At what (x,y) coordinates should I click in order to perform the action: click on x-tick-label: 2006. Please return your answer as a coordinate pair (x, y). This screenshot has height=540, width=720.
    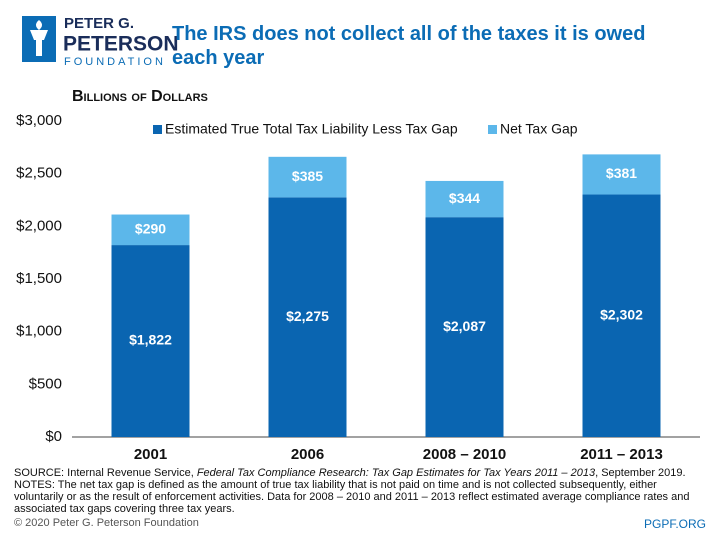
    Looking at the image, I should click on (307, 454).